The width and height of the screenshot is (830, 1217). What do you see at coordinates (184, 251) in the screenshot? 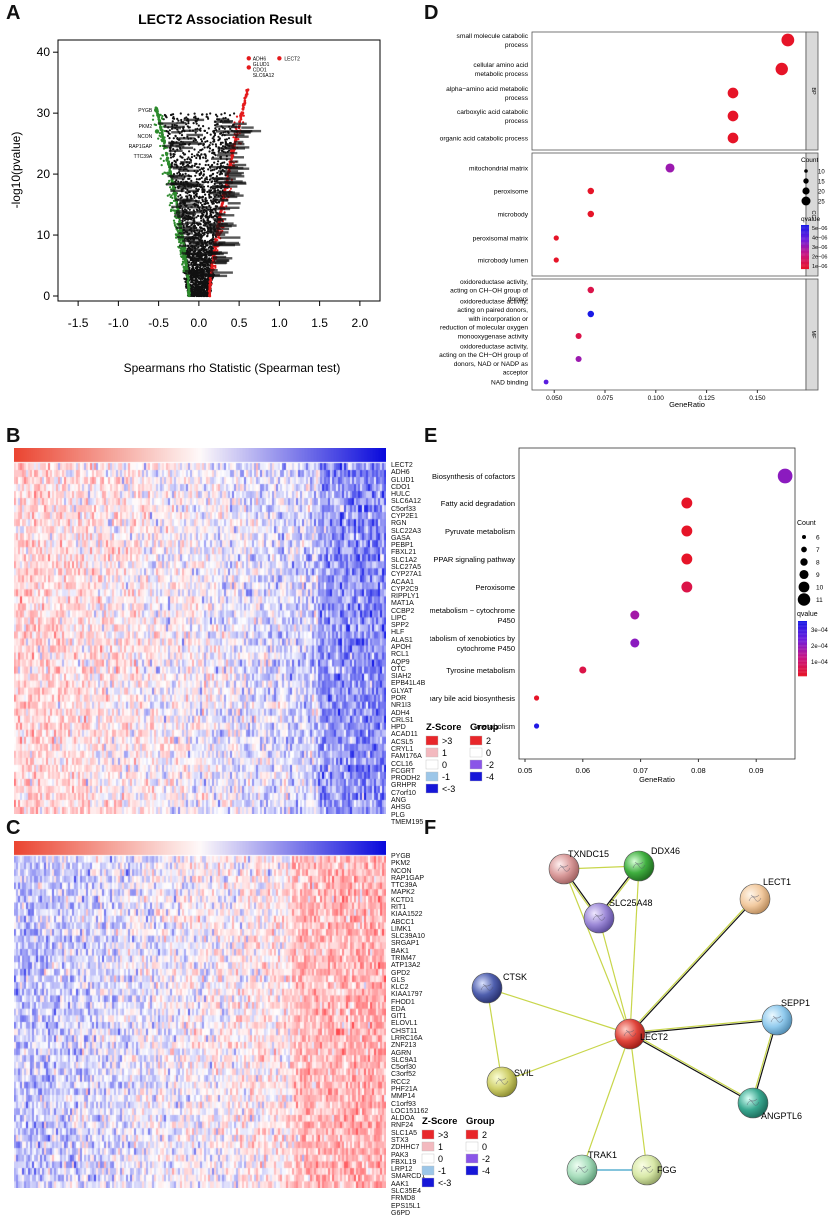
I see `volcano-sig-neg` at bounding box center [184, 251].